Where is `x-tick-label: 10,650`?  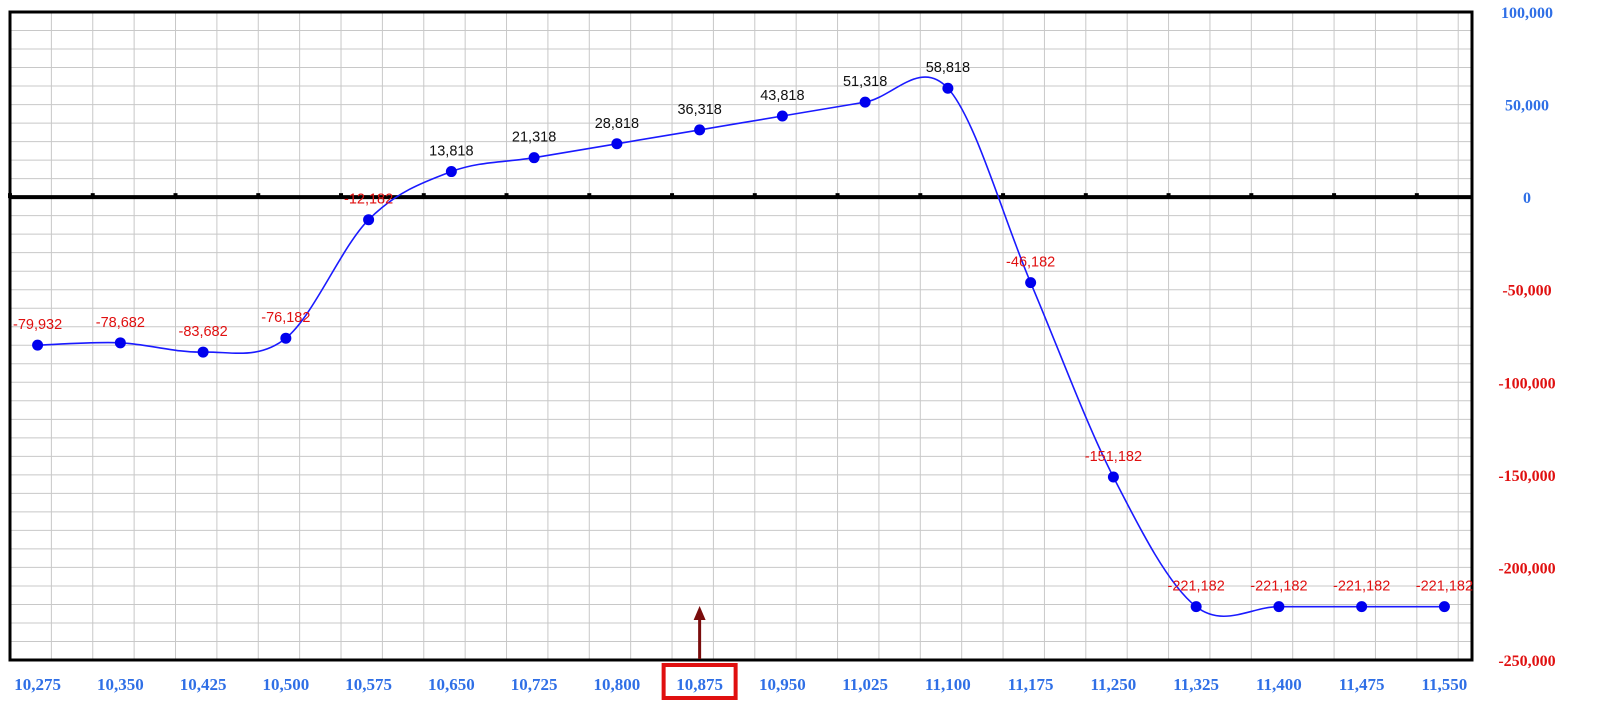
x-tick-label: 10,650 is located at coordinates (451, 684).